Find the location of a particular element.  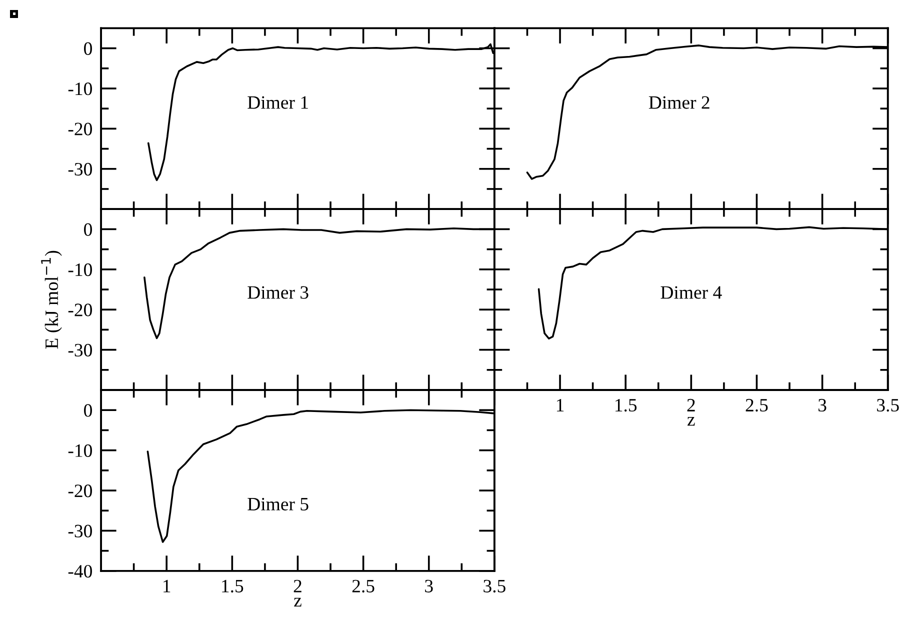

annotation: Dimer 2 is located at coordinates (679, 102).